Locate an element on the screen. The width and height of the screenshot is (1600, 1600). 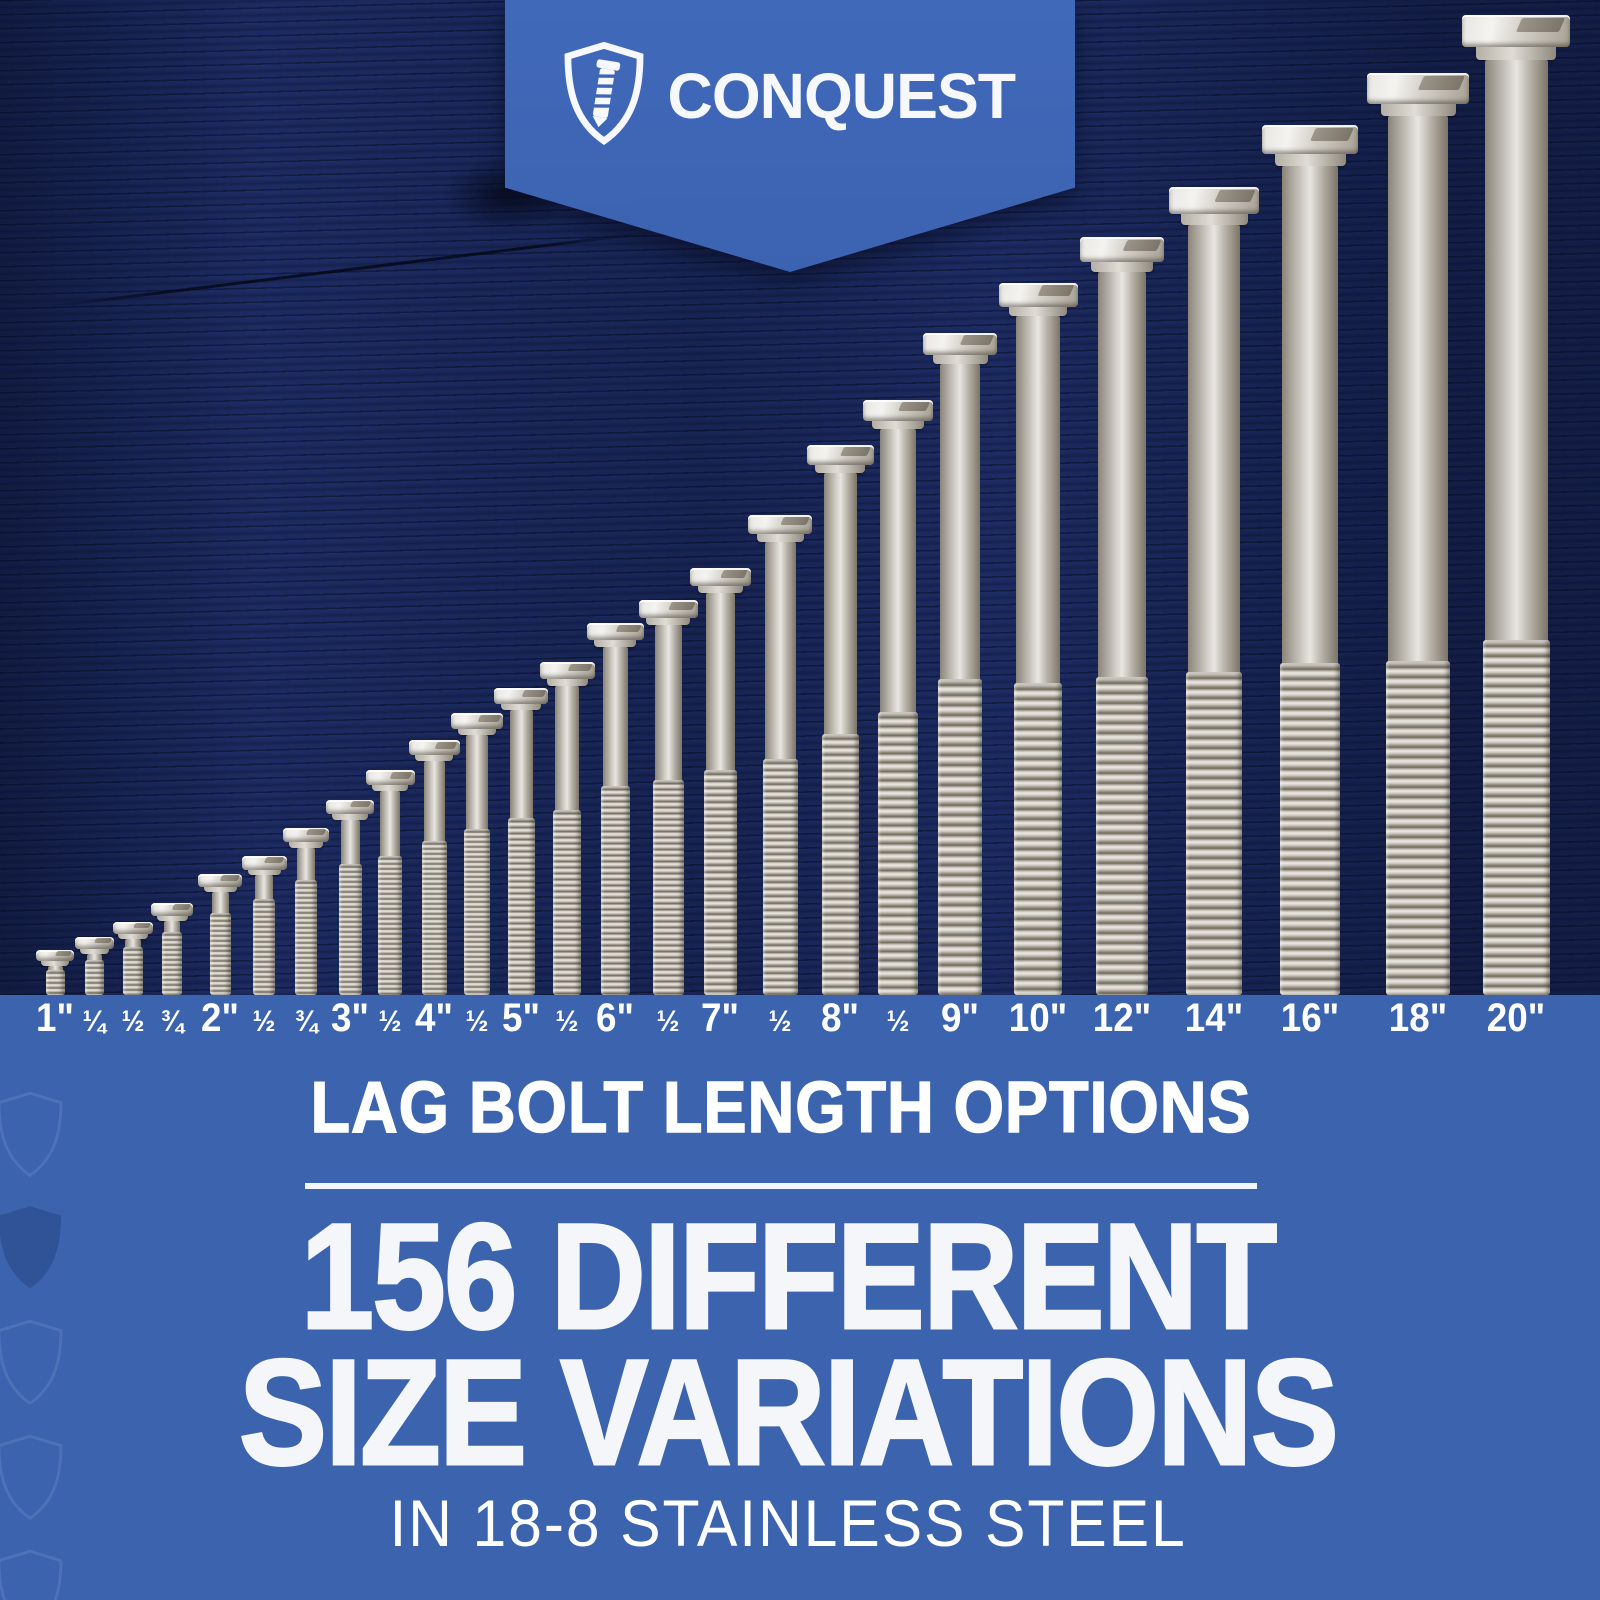
size-label-2in: 2" is located at coordinates (220, 1018).